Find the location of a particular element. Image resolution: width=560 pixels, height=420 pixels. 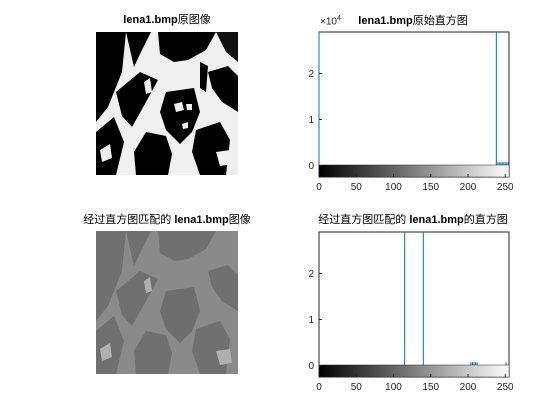

orig-hist-axes is located at coordinates (414, 104).